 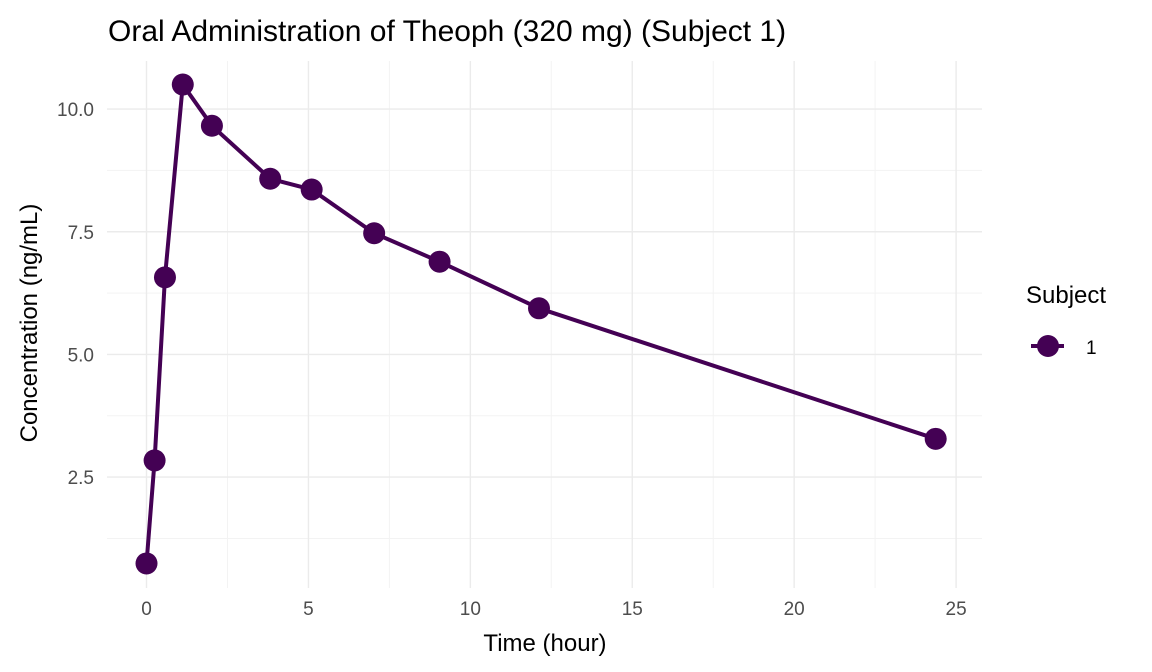 What do you see at coordinates (75, 110) in the screenshot?
I see `y-tick-label: 10.0` at bounding box center [75, 110].